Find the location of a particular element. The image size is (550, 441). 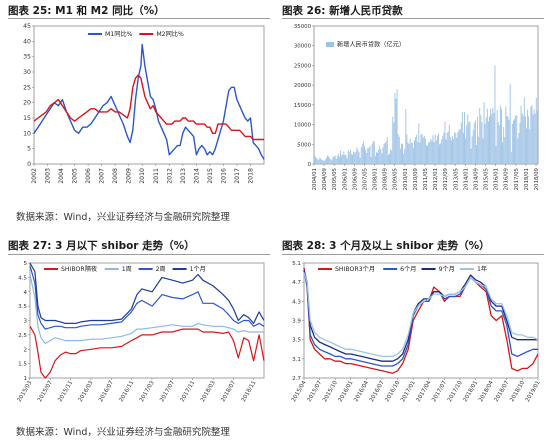

legend-label: M1同比% is located at coordinates (119, 34).